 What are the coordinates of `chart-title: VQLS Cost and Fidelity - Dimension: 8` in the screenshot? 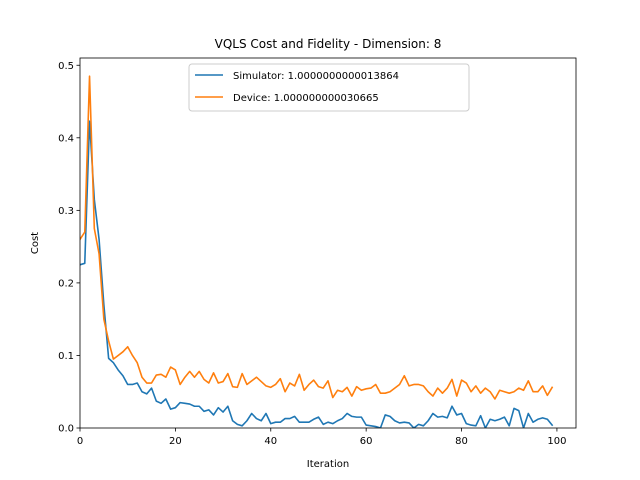 It's located at (328, 44).